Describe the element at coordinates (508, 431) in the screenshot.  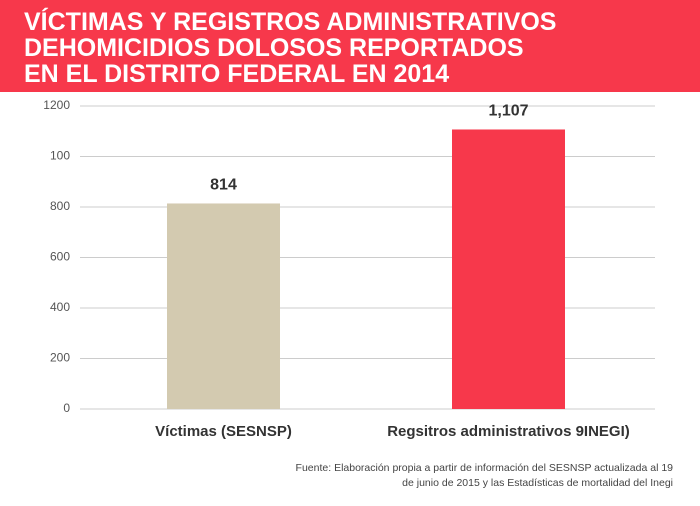
I see `x-tick-label: Regsitros administrativos 9INEGI)` at that location.